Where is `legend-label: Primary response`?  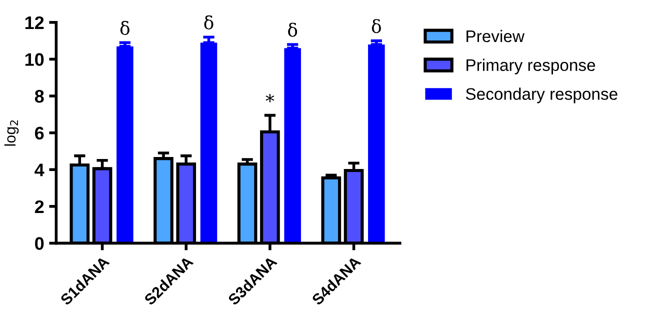 legend-label: Primary response is located at coordinates (531, 66).